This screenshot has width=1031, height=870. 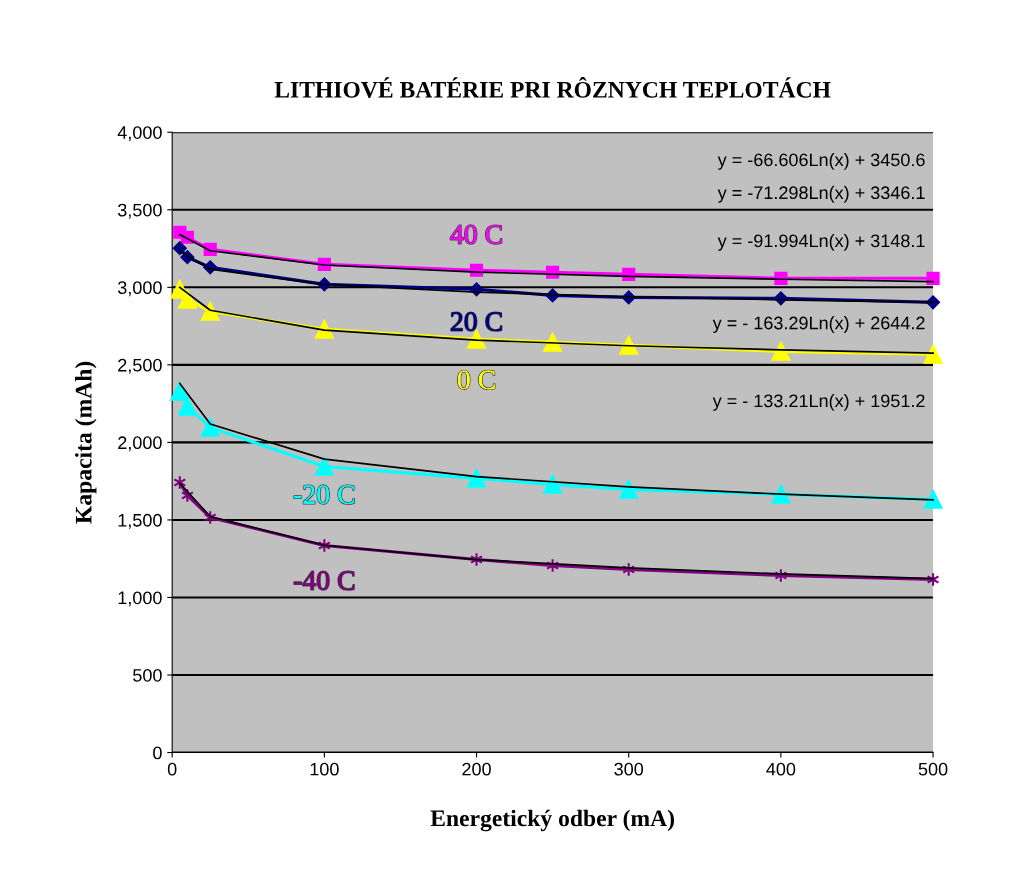 I want to click on y-tick-label: 2,000, so click(x=140, y=444).